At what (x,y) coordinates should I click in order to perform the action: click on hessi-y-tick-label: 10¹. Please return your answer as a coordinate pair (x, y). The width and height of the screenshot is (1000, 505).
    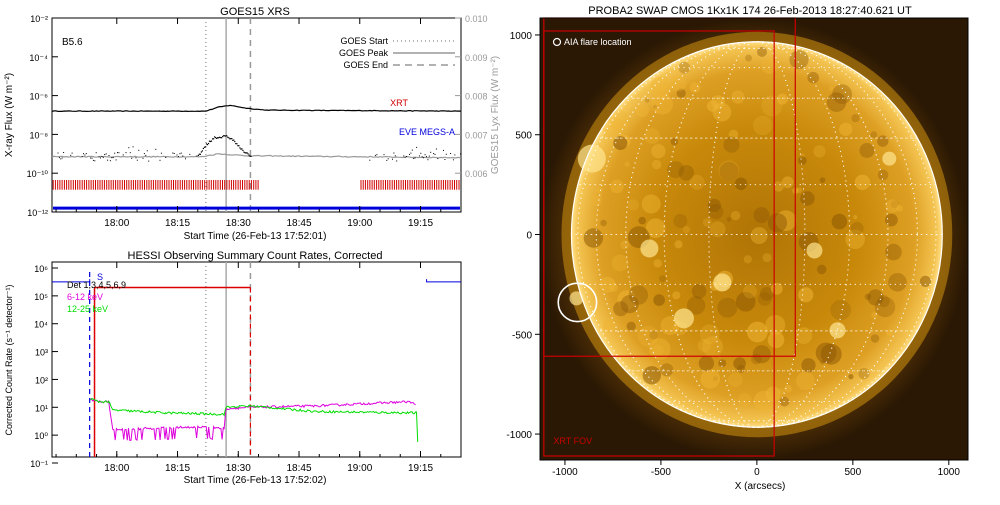
    Looking at the image, I should click on (41, 408).